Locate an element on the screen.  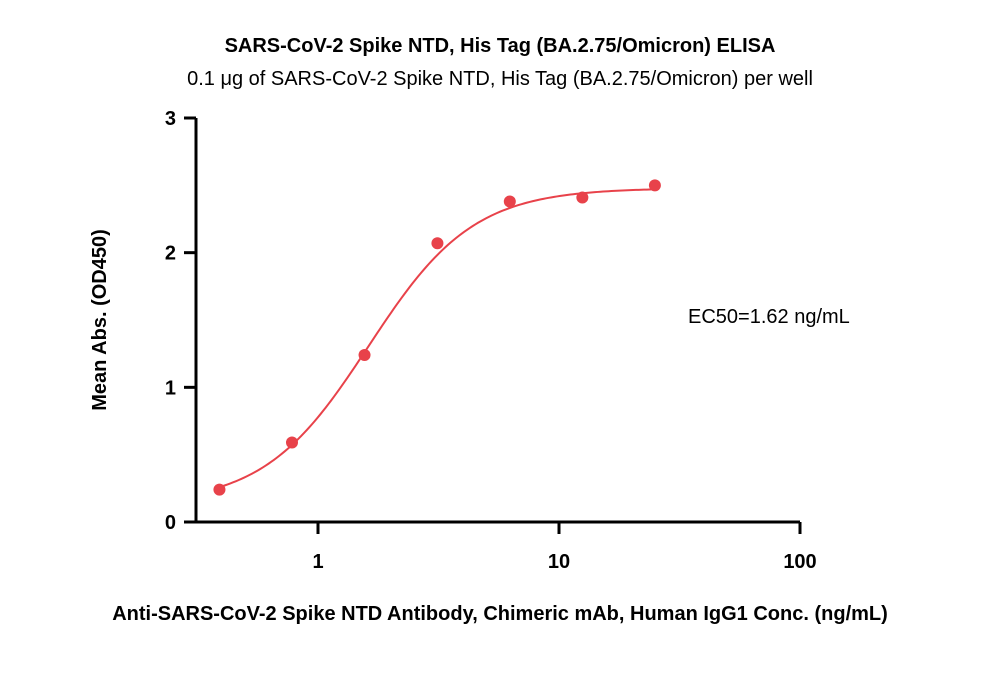
y-tick-label: 0 is located at coordinates (170, 523).